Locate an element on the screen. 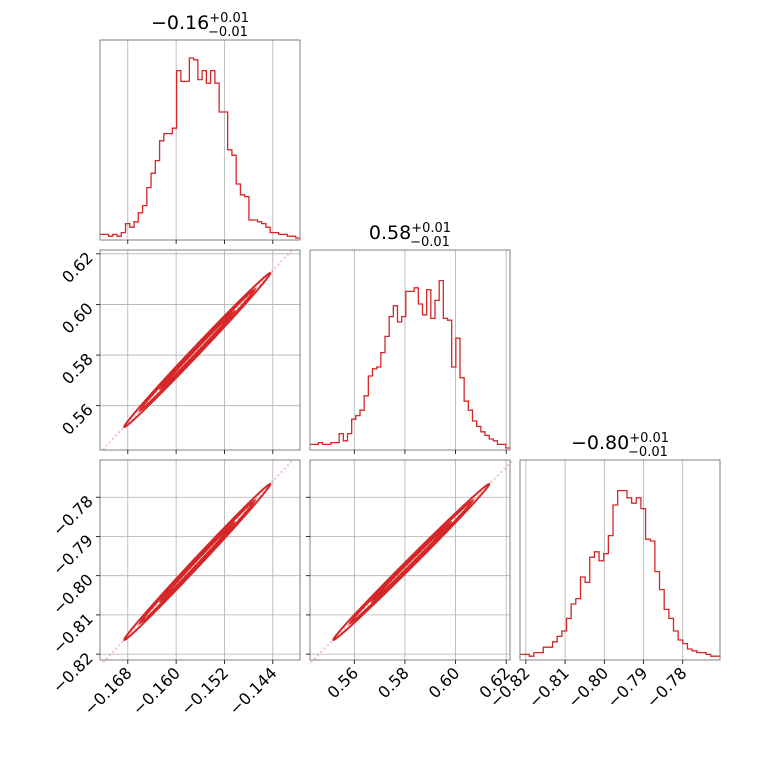  hist-2-title: −0.80+0.01 −0.01 is located at coordinates (620, 445).